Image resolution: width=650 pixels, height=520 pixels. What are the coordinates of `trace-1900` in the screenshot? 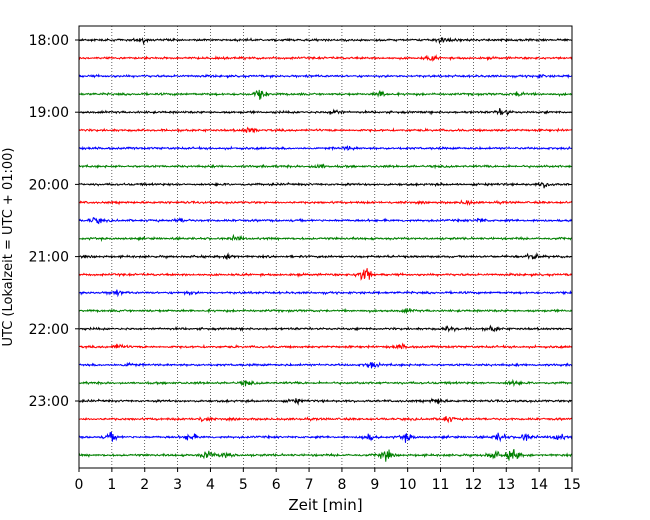 It's located at (325, 112).